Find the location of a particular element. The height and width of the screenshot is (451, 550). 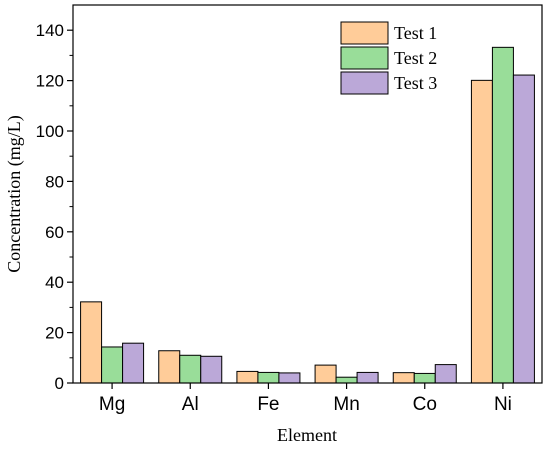

x-tick-label-co: Co is located at coordinates (425, 404).